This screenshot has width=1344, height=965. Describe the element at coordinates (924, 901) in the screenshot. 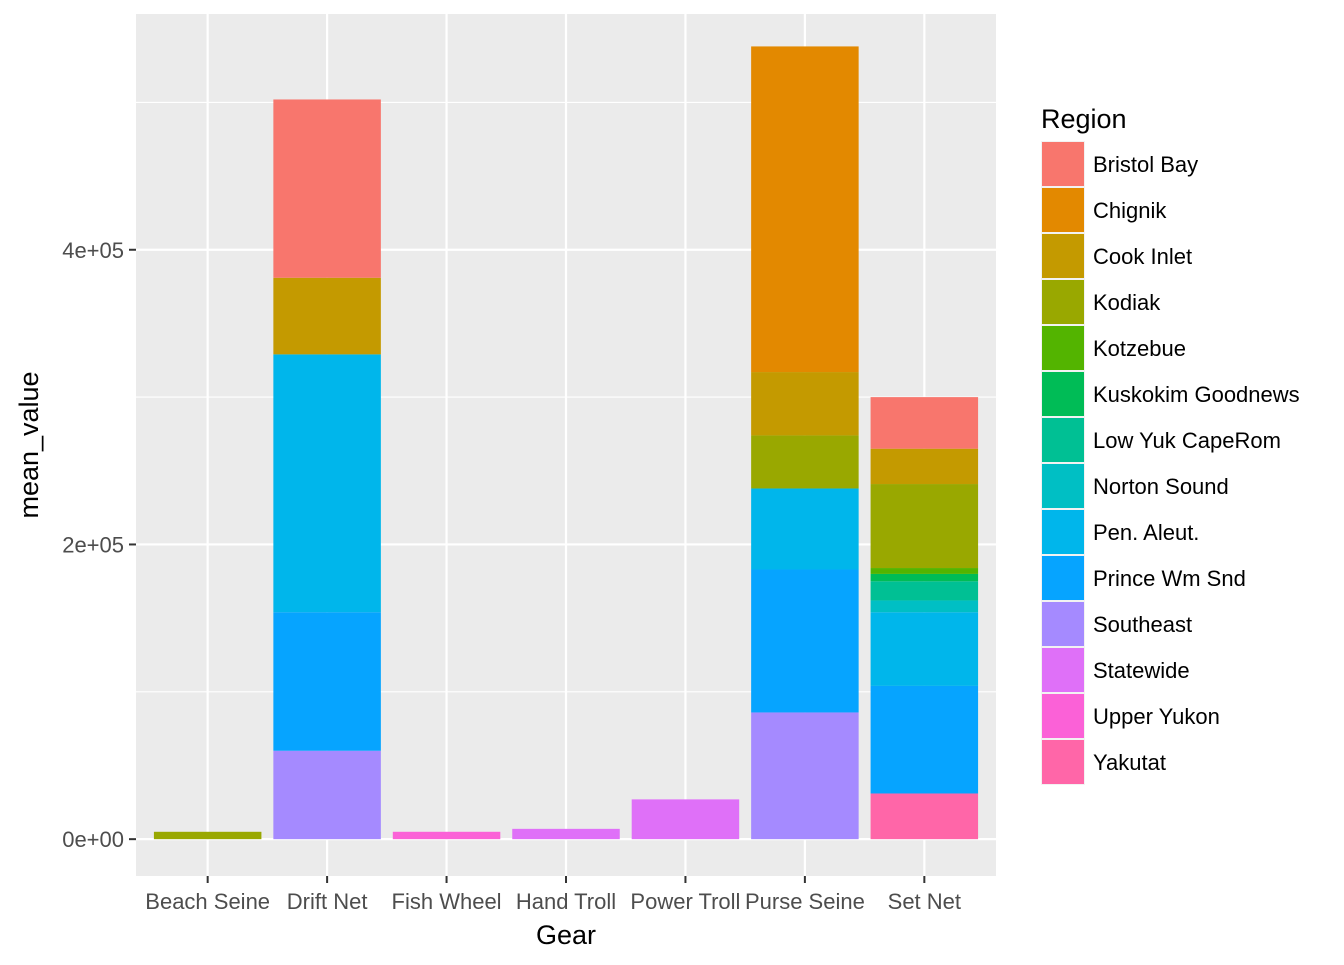

I see `x-tick-label: Set Net` at that location.